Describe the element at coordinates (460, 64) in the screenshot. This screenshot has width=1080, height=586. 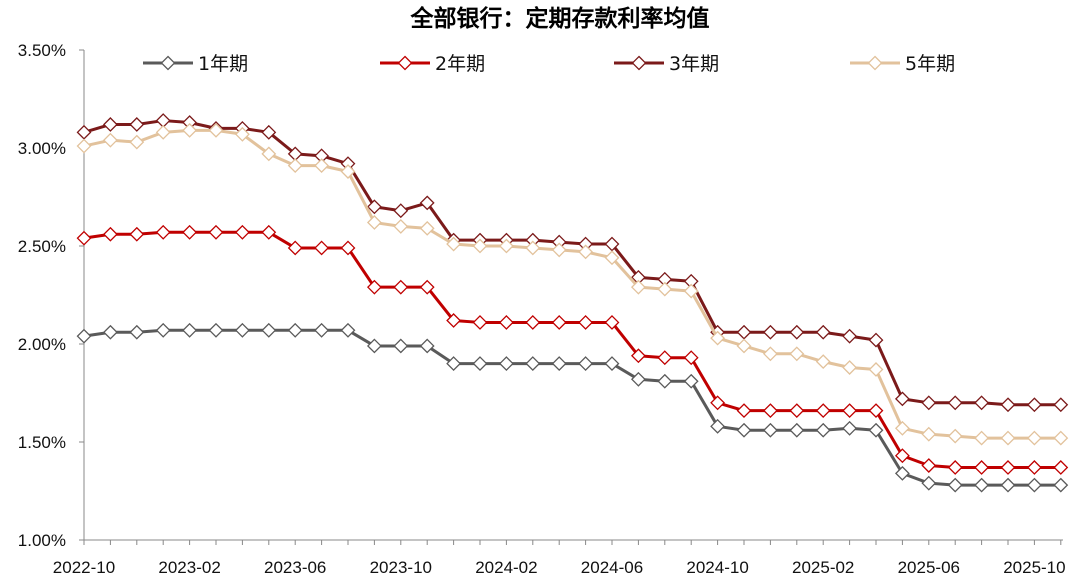
I see `legend-label: 2年期` at that location.